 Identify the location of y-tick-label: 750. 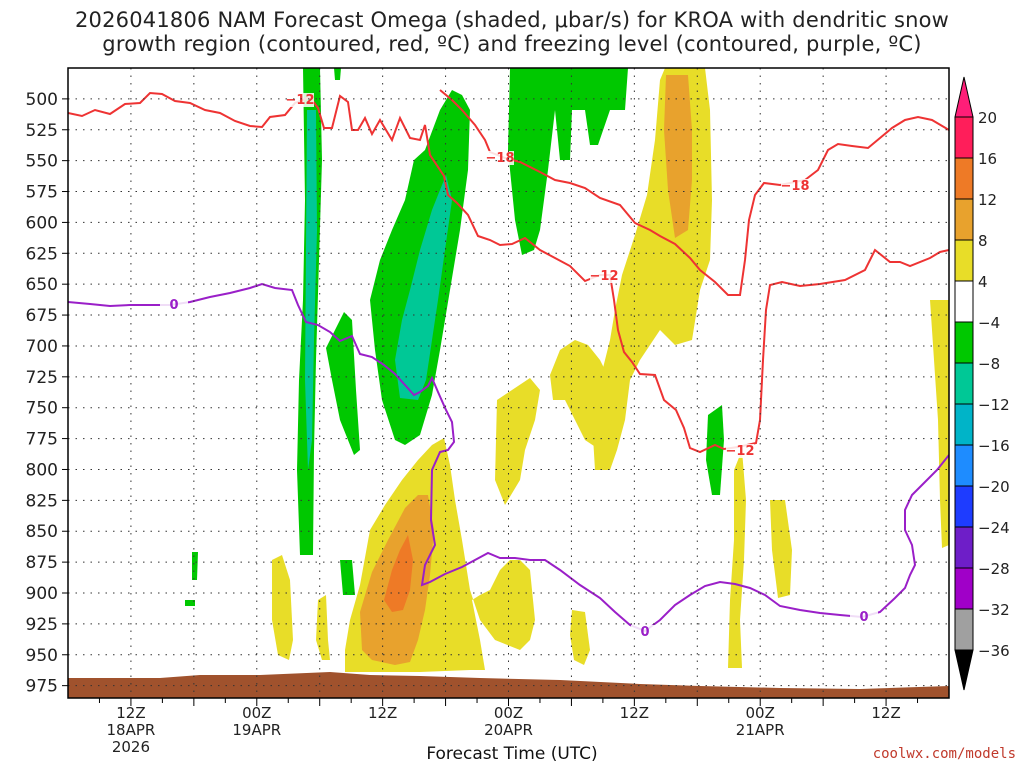
(42, 409).